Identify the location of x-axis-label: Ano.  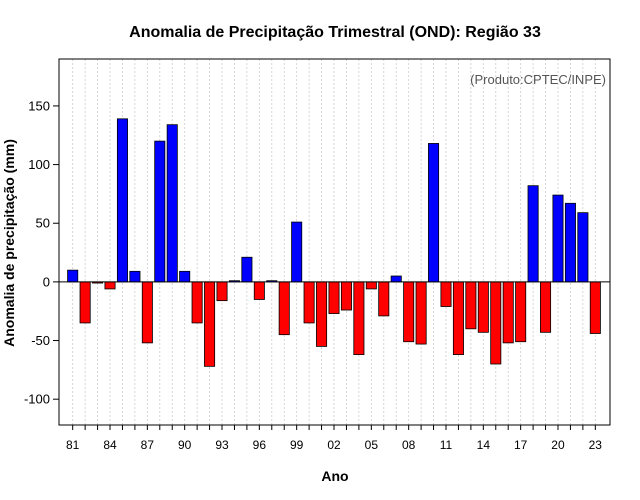
(334, 476).